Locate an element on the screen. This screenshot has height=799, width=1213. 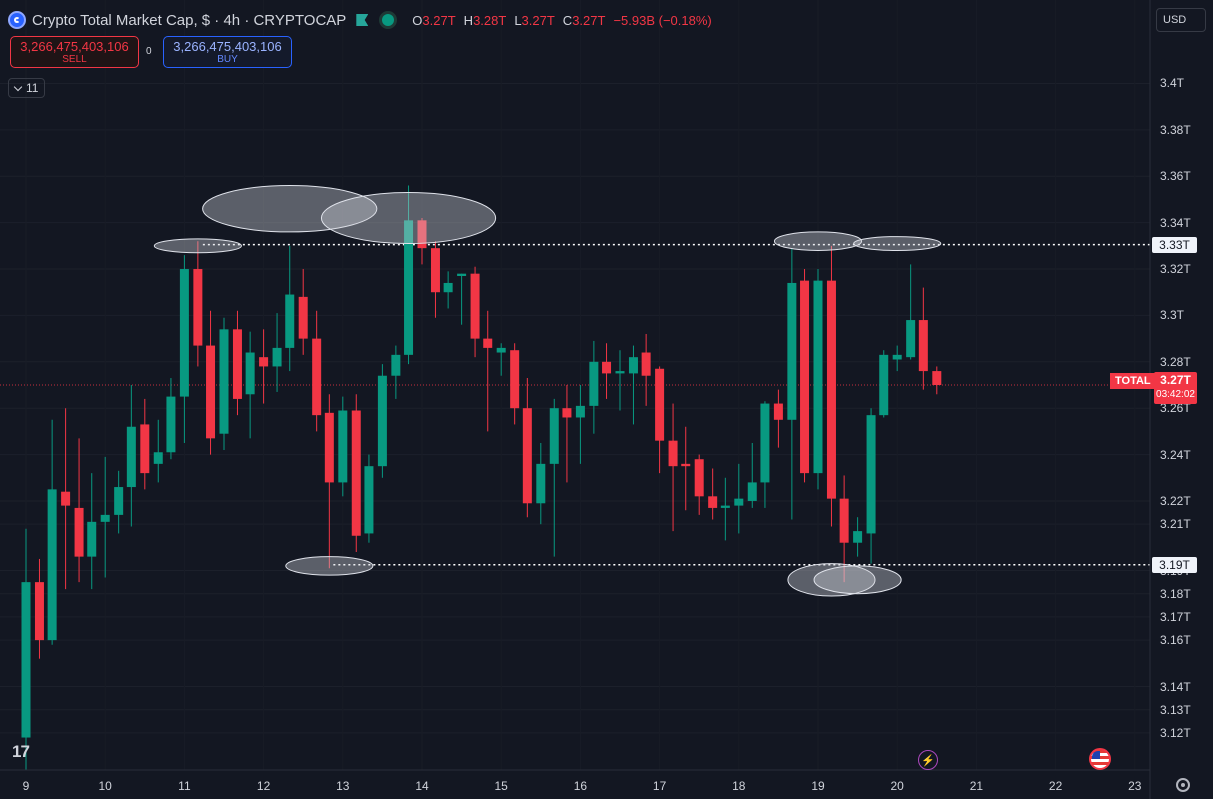
price-tick-label: 3.26T is located at coordinates (1175, 408).